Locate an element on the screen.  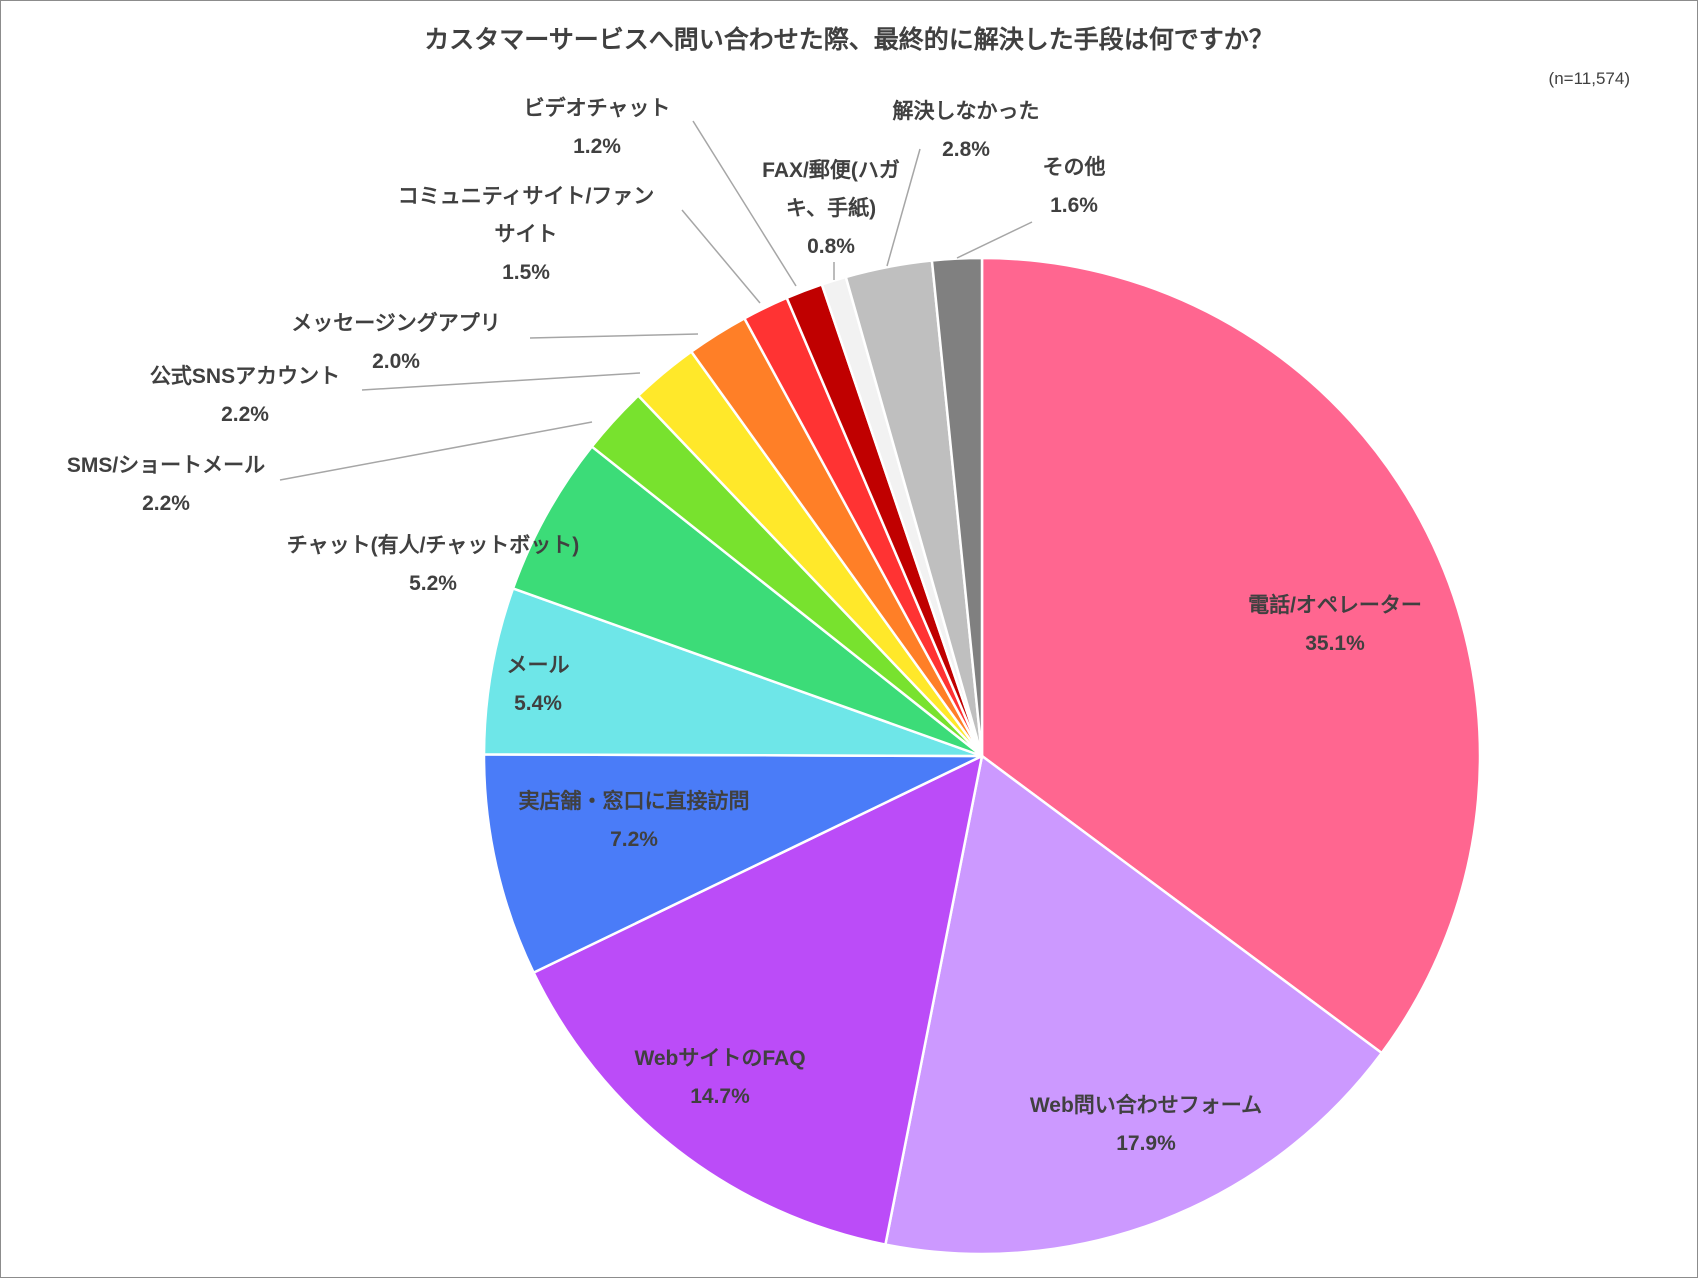
slice-value-10: 1.5% is located at coordinates (526, 272).